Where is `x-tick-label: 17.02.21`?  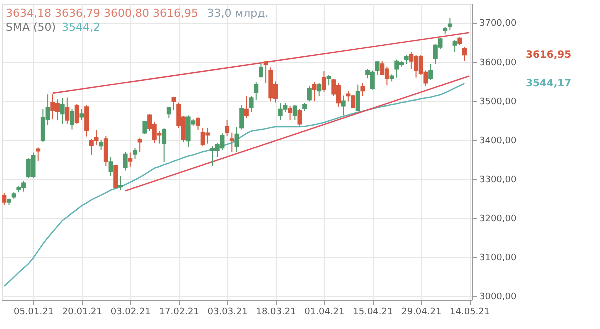
x-tick-label: 17.02.21 is located at coordinates (179, 313).